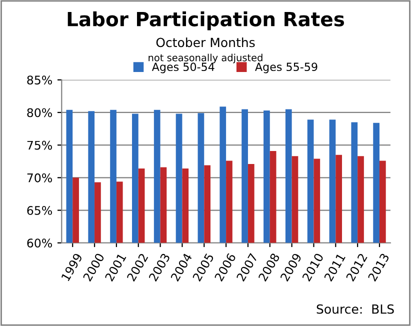  Describe the element at coordinates (183, 68) in the screenshot. I see `legend-label: Ages 50-54` at that location.